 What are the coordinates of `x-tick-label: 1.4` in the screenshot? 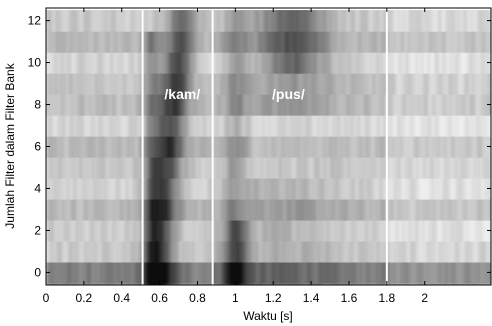 It's located at (311, 298).